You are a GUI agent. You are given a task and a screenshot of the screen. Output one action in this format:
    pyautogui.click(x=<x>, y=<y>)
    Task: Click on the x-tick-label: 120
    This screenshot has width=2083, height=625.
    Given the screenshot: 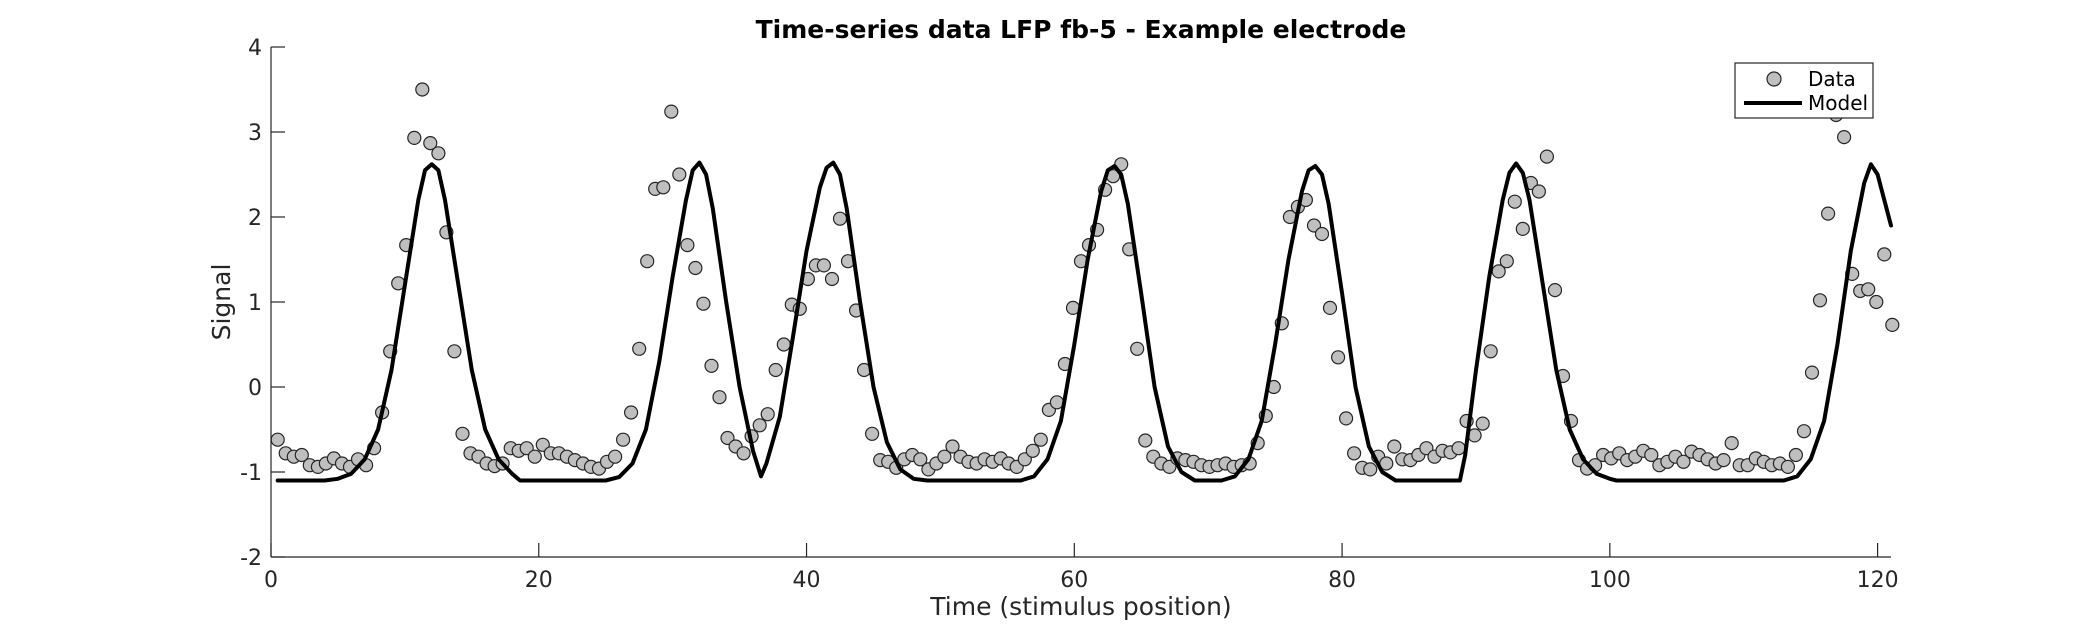 What is the action you would take?
    pyautogui.click(x=1878, y=580)
    